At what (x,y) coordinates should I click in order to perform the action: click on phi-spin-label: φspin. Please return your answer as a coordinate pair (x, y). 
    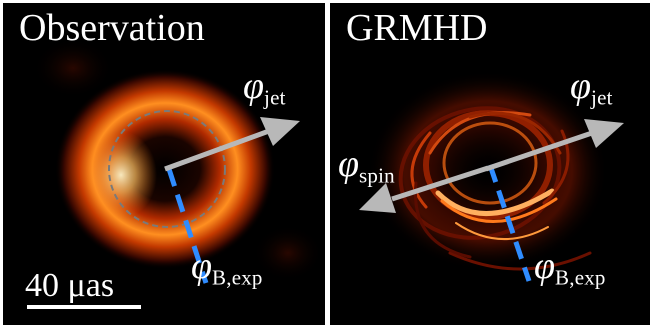
    Looking at the image, I should click on (366, 165).